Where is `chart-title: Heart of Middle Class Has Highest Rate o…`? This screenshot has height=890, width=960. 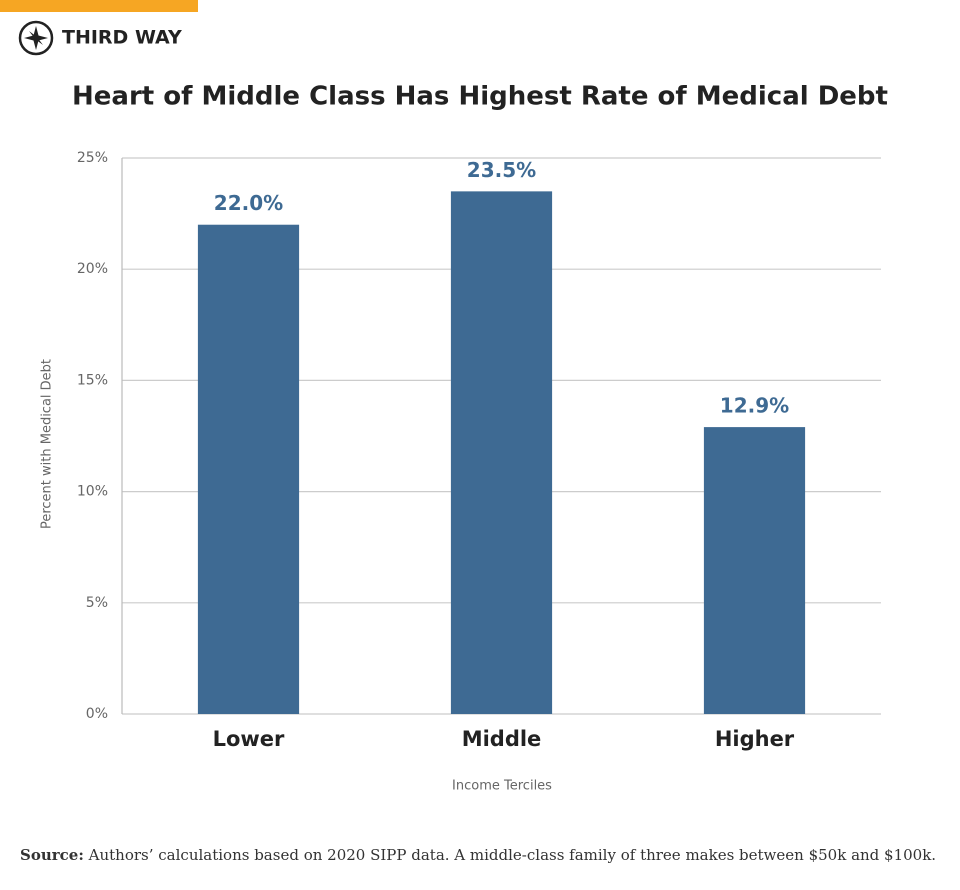 chart-title: Heart of Middle Class Has Highest Rate o… is located at coordinates (480, 97).